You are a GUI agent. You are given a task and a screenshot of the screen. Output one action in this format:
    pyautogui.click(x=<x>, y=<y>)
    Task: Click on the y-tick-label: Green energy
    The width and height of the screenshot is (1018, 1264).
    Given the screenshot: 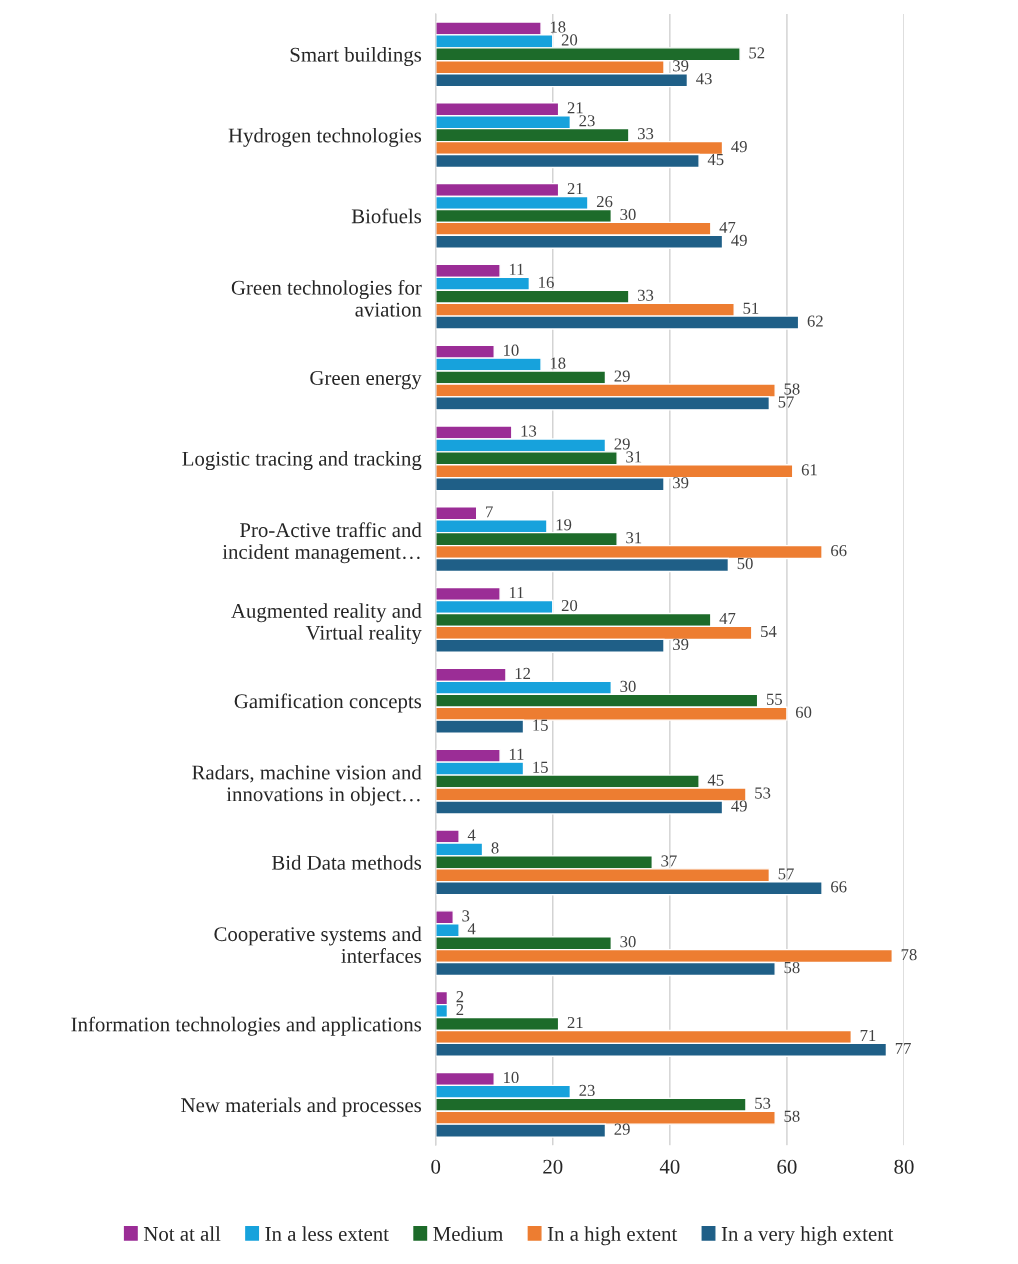 What is the action you would take?
    pyautogui.click(x=366, y=380)
    